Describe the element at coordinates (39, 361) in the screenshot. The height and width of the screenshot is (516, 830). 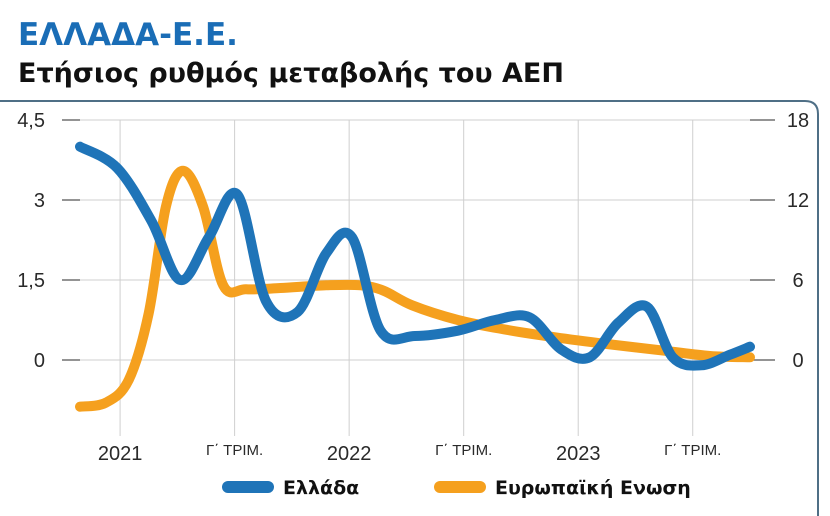
I see `y-tick-label-left: 0` at that location.